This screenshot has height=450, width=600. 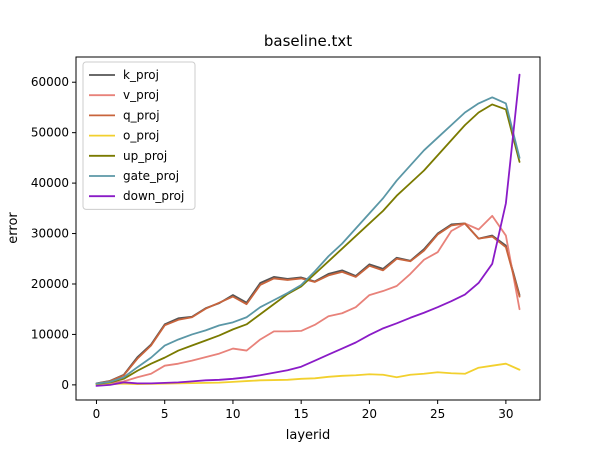 What do you see at coordinates (308, 374) in the screenshot?
I see `series-line-o_proj` at bounding box center [308, 374].